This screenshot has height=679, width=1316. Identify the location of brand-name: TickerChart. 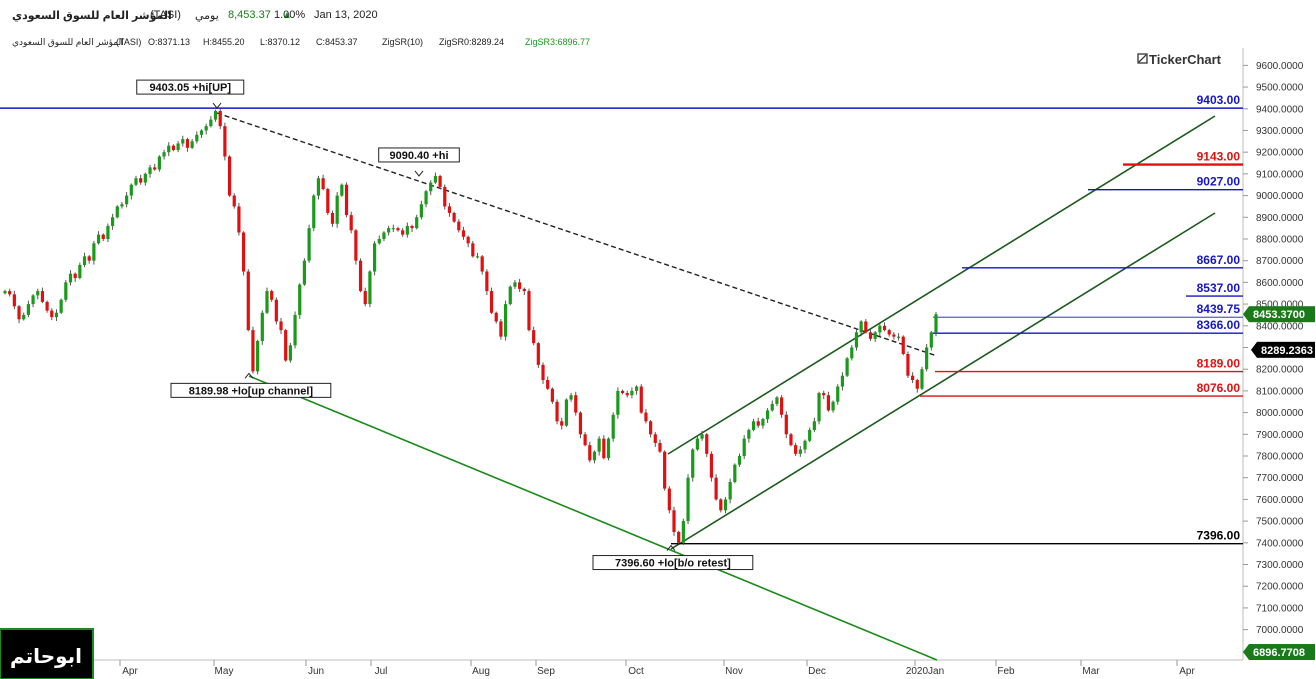
(1185, 59).